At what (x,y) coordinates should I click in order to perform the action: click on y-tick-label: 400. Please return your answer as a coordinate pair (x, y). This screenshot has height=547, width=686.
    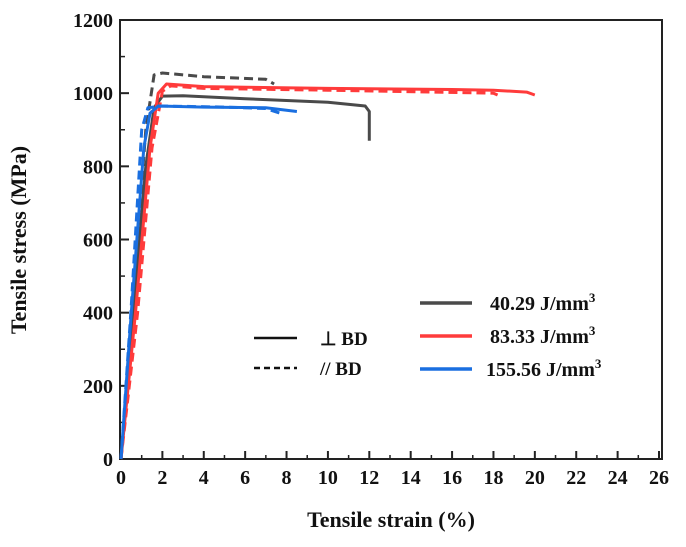
    Looking at the image, I should click on (98, 314).